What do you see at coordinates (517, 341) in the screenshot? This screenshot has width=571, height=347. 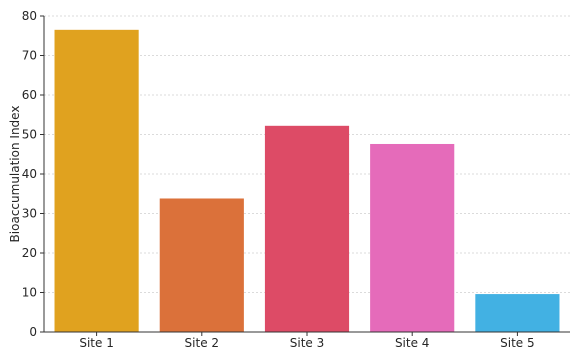 I see `x-tick-label: Site 5` at bounding box center [517, 341].